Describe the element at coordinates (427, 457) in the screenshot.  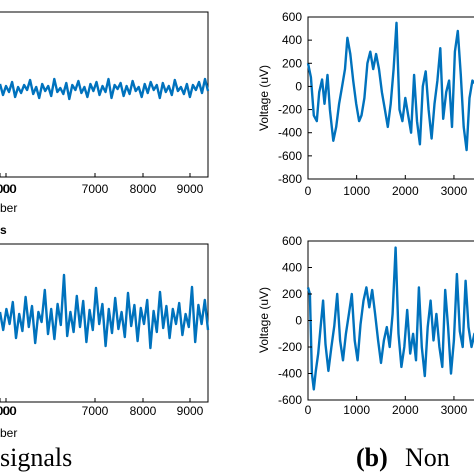
I see `caption-right-text: Non` at that location.